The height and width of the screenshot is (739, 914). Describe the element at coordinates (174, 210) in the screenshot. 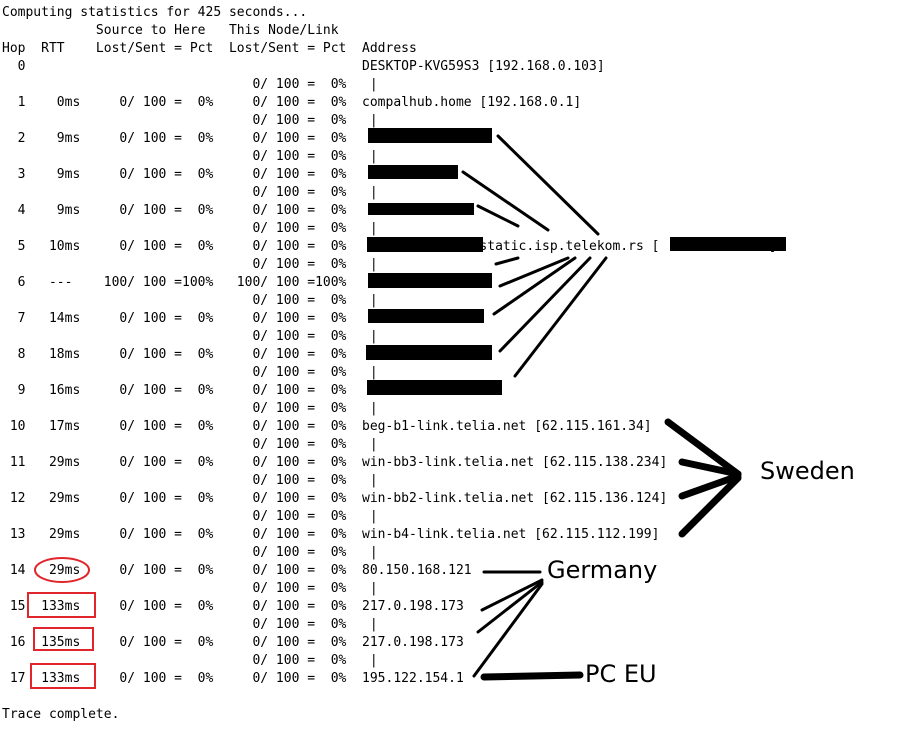

I see `trace-row-line: 4 9ms 0/ 100 = 0% 0/ 100 = 0%` at that location.